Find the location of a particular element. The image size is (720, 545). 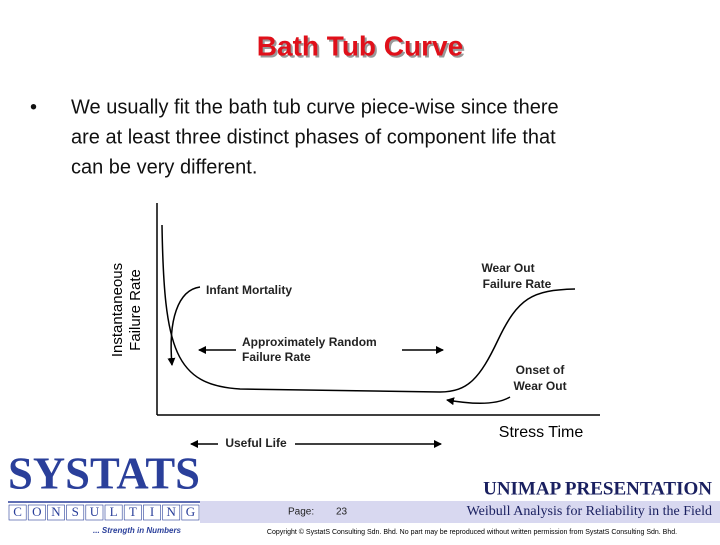

onset-label: Wear Out is located at coordinates (539, 386).